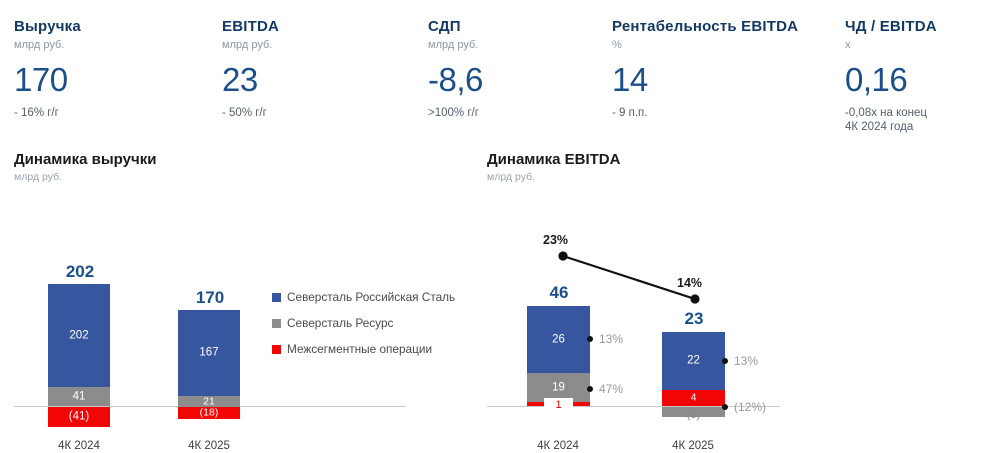 This screenshot has height=453, width=1000. I want to click on kpi-value: 0,16, so click(876, 79).